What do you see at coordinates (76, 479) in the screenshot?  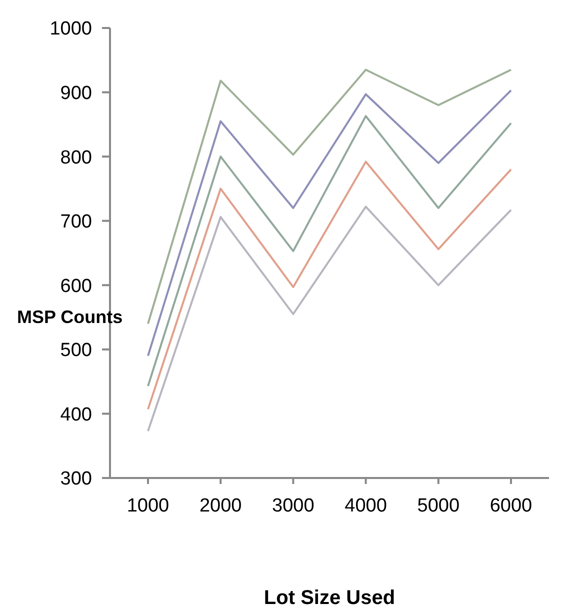 I see `y-tick-label: 300` at bounding box center [76, 479].